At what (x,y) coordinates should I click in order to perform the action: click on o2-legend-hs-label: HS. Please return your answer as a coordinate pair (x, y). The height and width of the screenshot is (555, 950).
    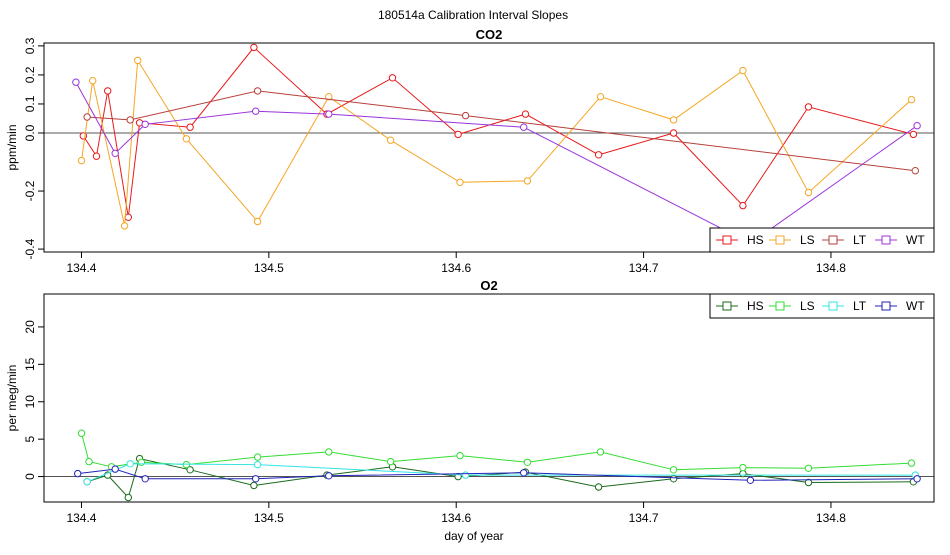
    Looking at the image, I should click on (755, 306).